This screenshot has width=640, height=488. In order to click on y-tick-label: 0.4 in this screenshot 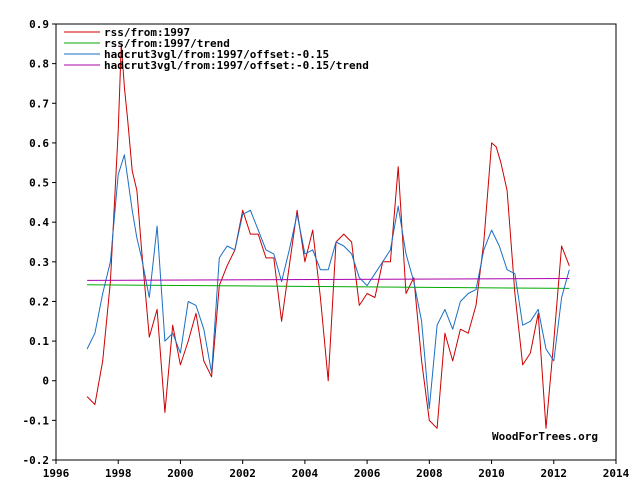, I will do `click(39, 222)`.